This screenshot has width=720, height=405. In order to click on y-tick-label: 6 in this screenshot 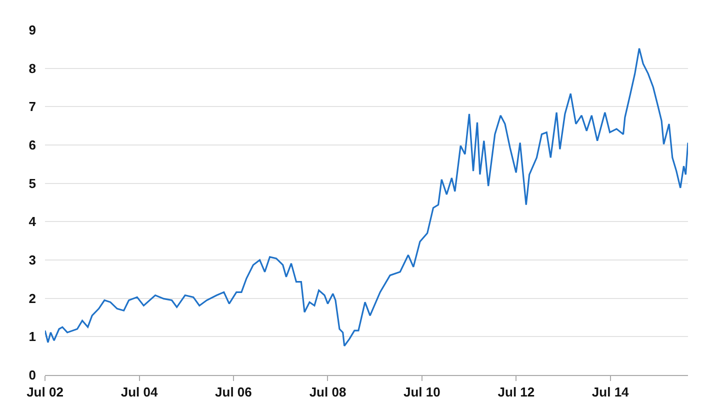, I will do `click(32, 145)`.